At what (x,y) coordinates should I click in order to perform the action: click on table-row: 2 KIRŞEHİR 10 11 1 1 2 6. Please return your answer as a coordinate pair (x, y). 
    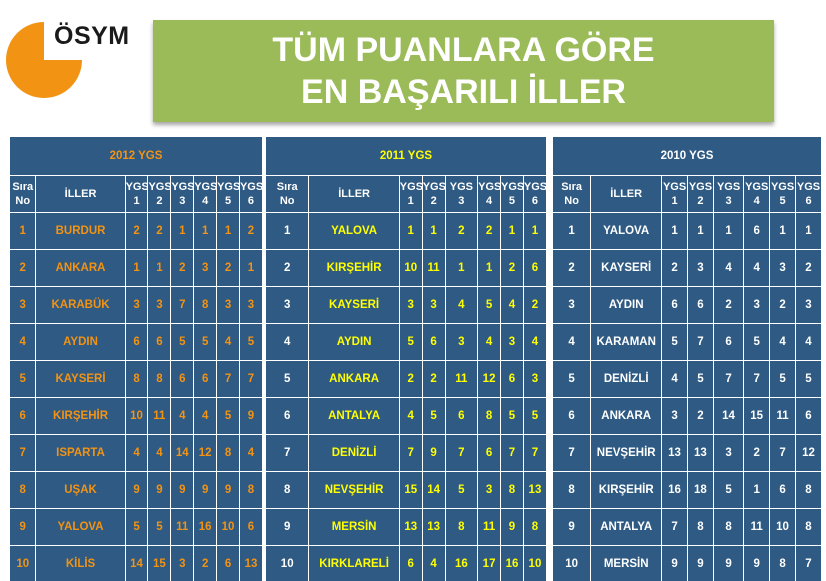
    Looking at the image, I should click on (406, 268).